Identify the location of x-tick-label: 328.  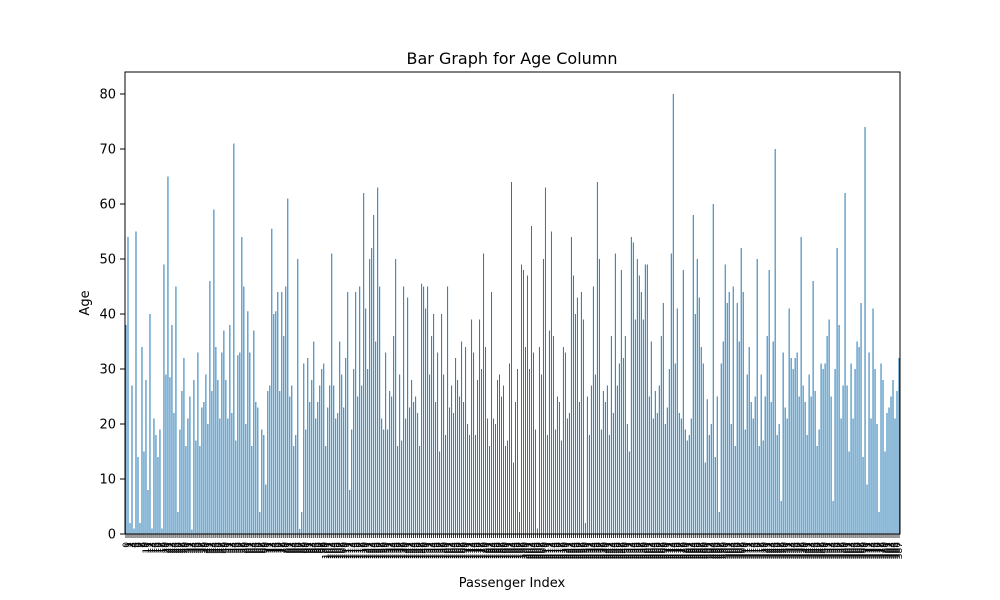
(782, 550).